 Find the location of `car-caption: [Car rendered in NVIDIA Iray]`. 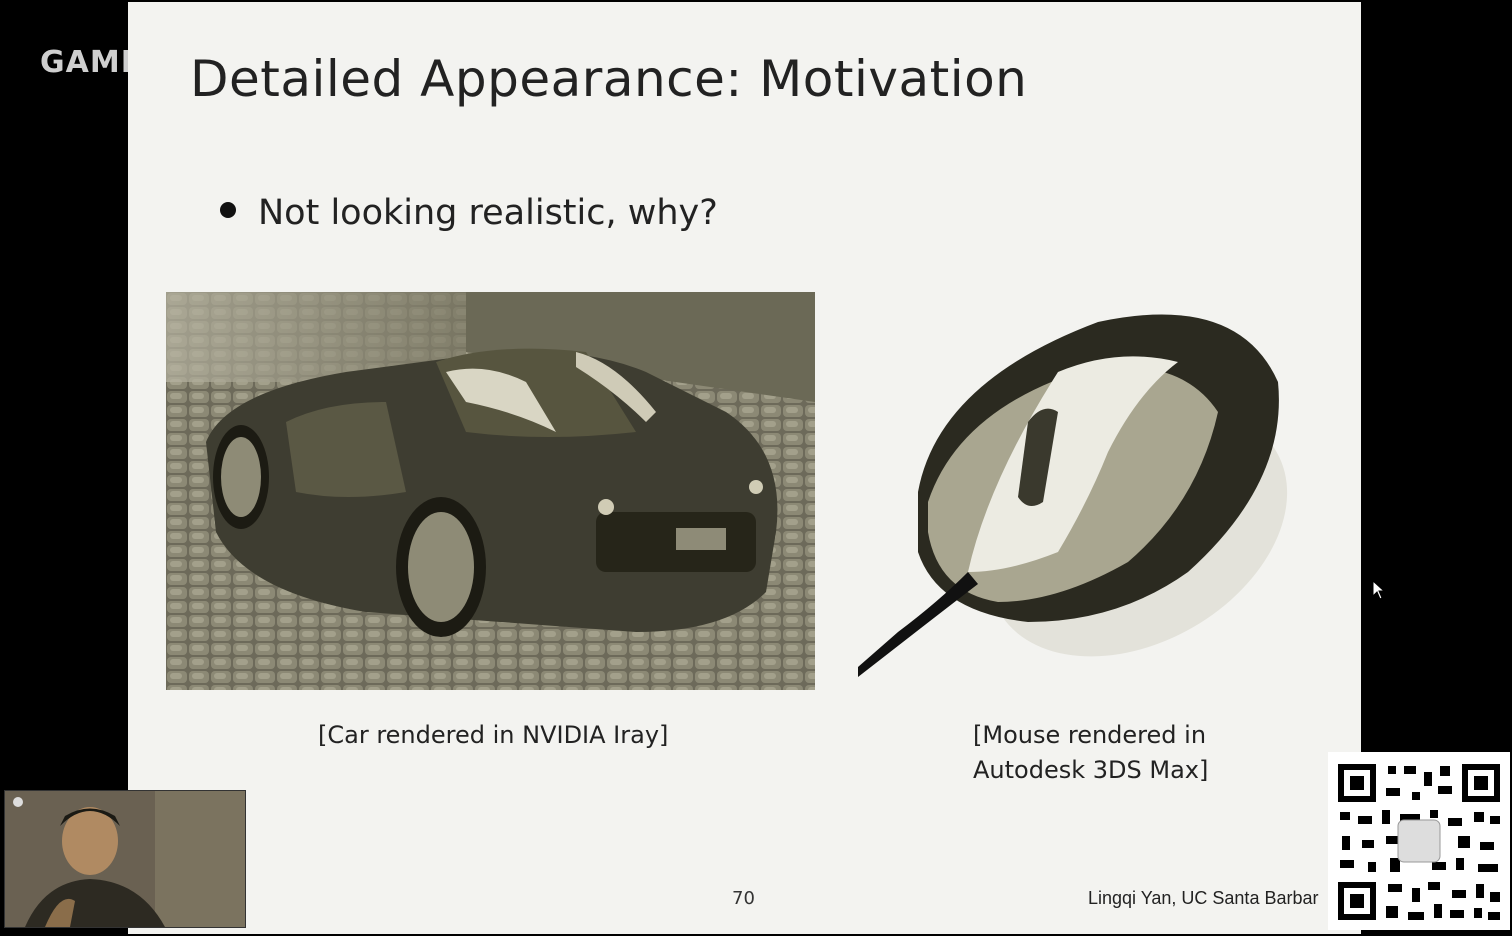

car-caption: [Car rendered in NVIDIA Iray] is located at coordinates (493, 735).